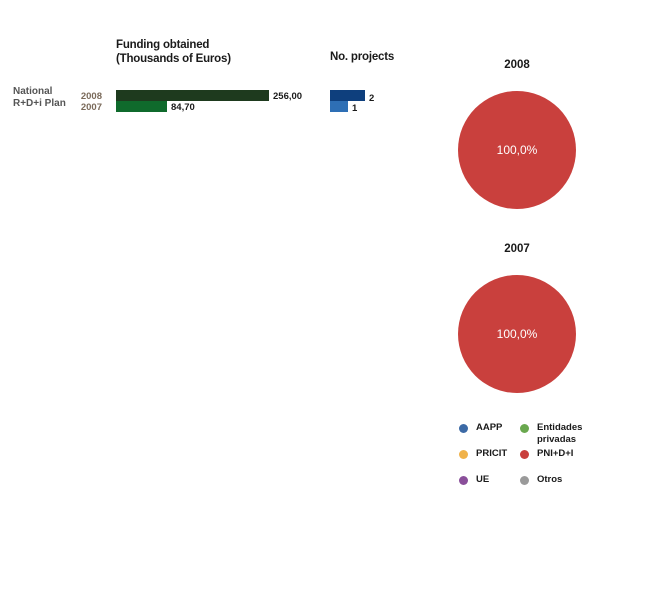  I want to click on legend-label-otros: Otros, so click(550, 479).